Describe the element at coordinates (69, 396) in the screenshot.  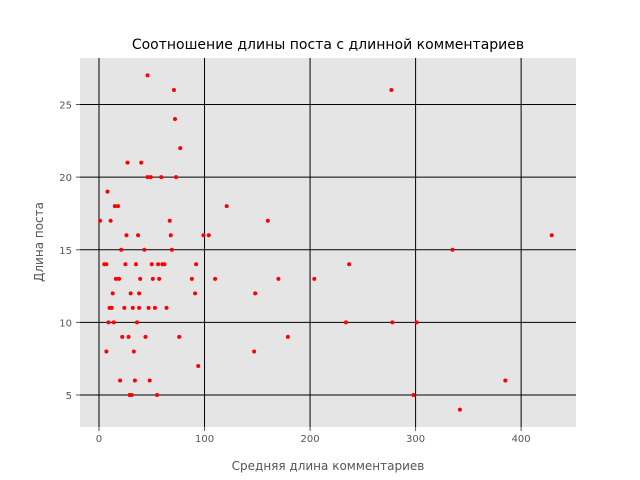
I see `y-tick-label: 5` at that location.